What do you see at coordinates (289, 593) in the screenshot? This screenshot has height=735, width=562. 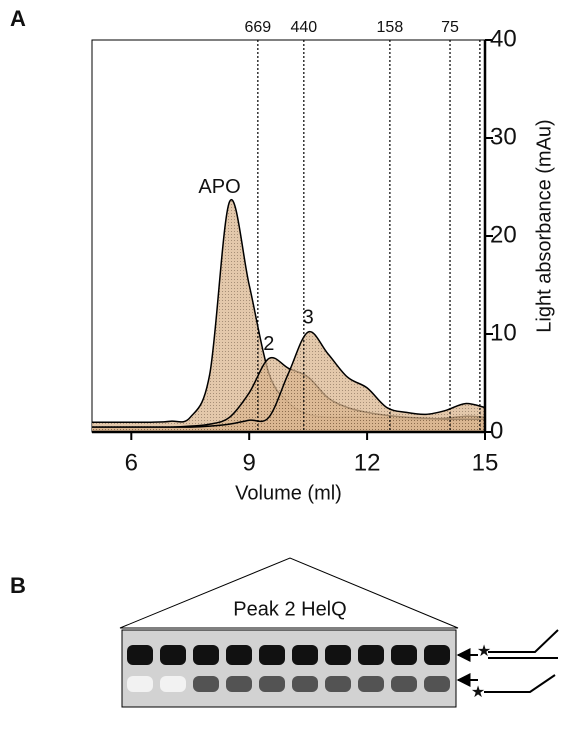 I see `gradient-triangle` at bounding box center [289, 593].